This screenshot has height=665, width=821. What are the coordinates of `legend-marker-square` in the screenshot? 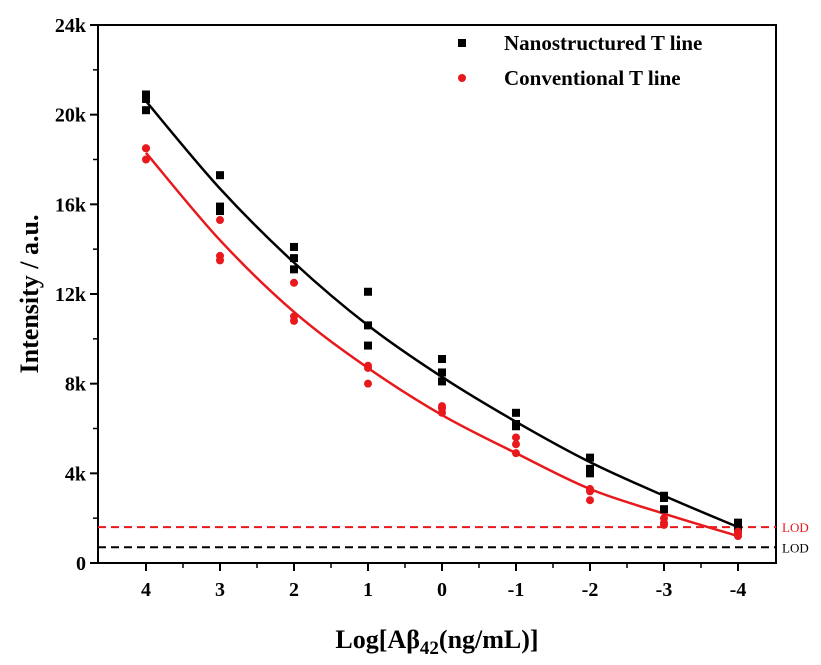 It's located at (462, 43).